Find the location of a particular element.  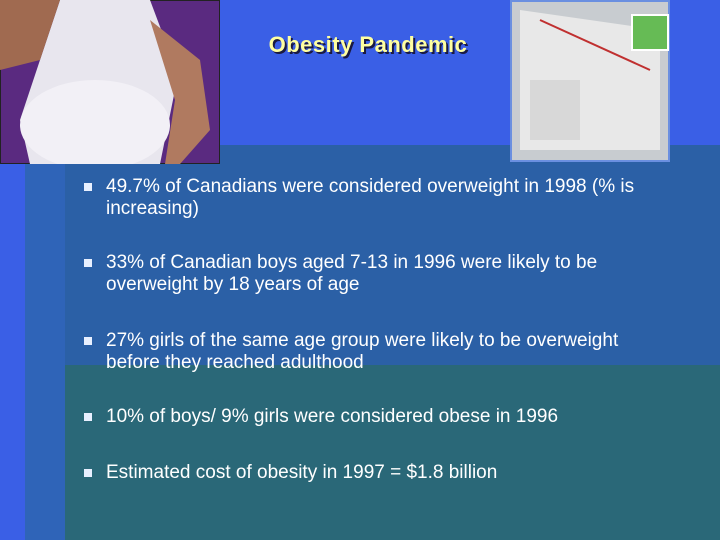

slide-title: Obesity Pandemic is located at coordinates (368, 44).